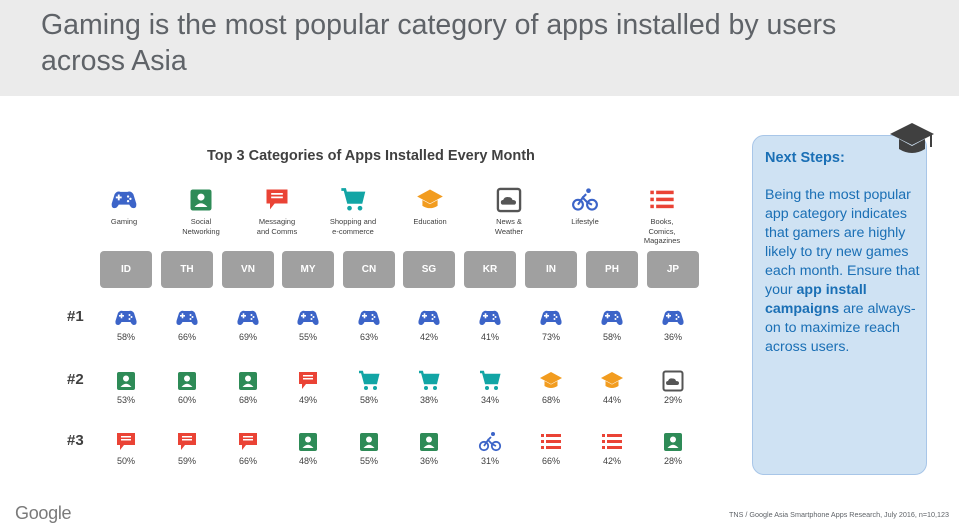 This screenshot has width=959, height=526. Describe the element at coordinates (308, 448) in the screenshot. I see `rank-cell: 48%` at that location.